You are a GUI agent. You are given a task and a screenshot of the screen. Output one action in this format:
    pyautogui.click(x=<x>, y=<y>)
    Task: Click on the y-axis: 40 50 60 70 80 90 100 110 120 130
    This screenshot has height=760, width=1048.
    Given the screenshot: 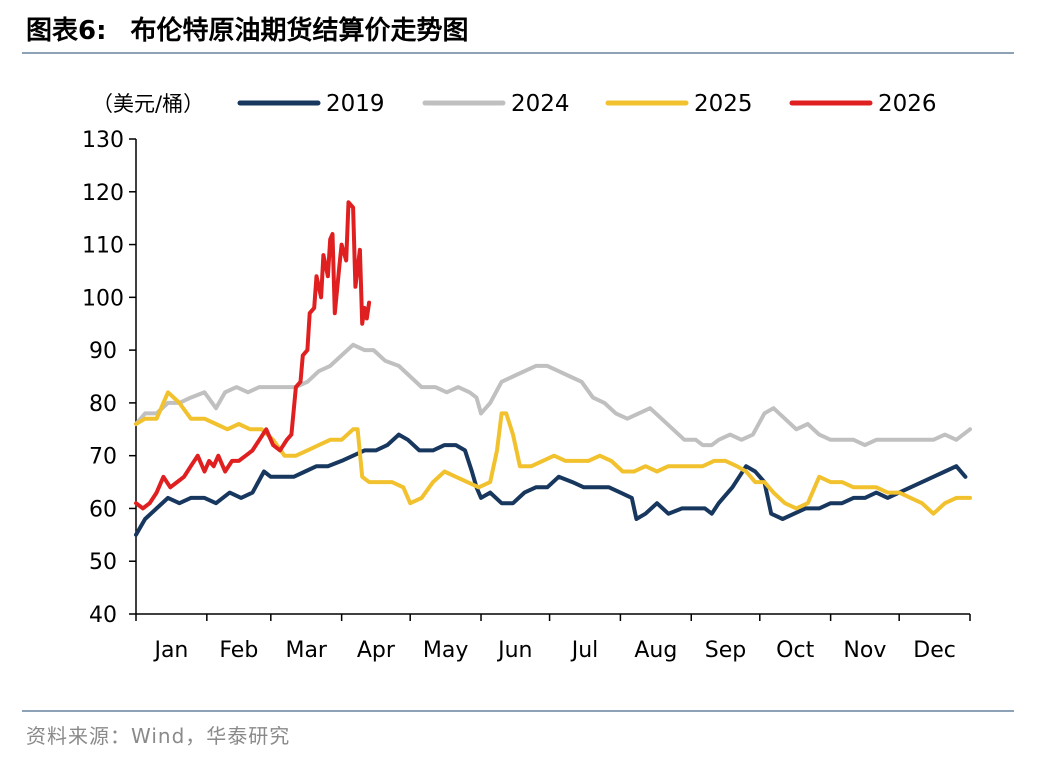 What is the action you would take?
    pyautogui.click(x=109, y=378)
    